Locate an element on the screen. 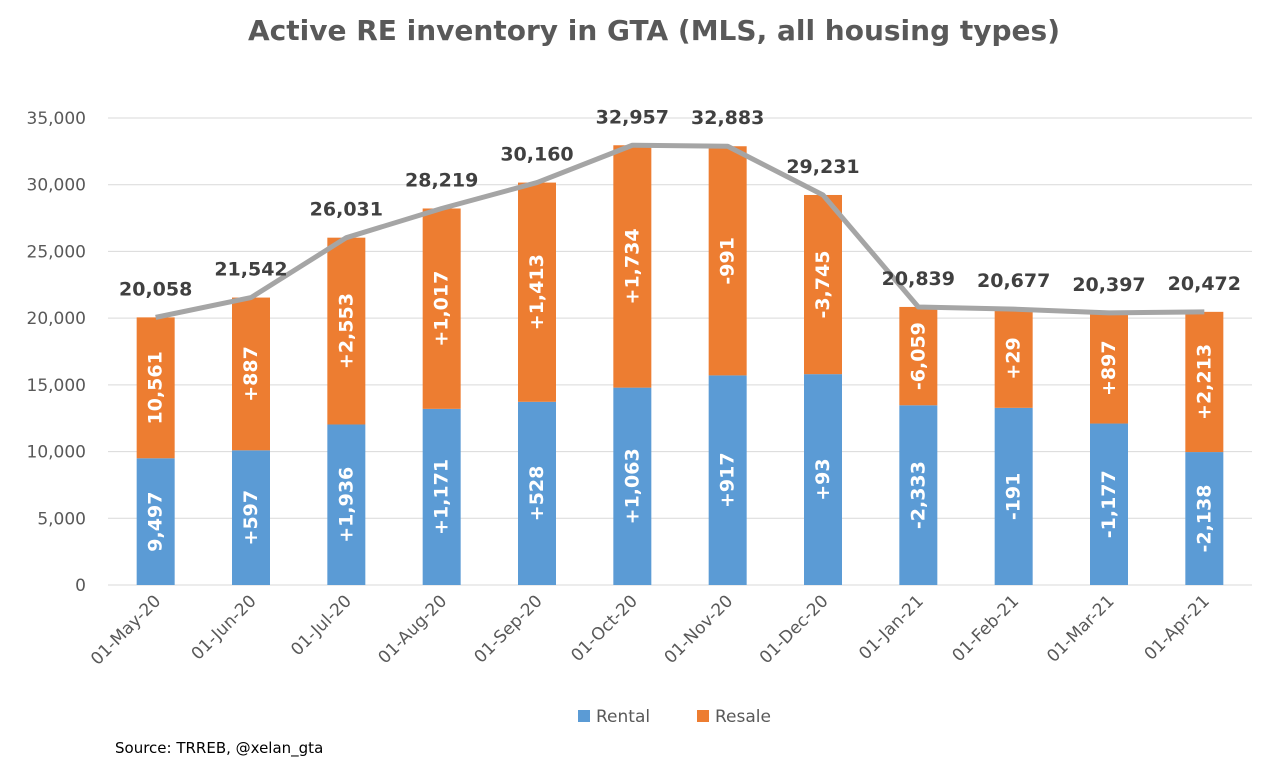 The height and width of the screenshot is (769, 1269). total-label: 28,219 is located at coordinates (441, 180).